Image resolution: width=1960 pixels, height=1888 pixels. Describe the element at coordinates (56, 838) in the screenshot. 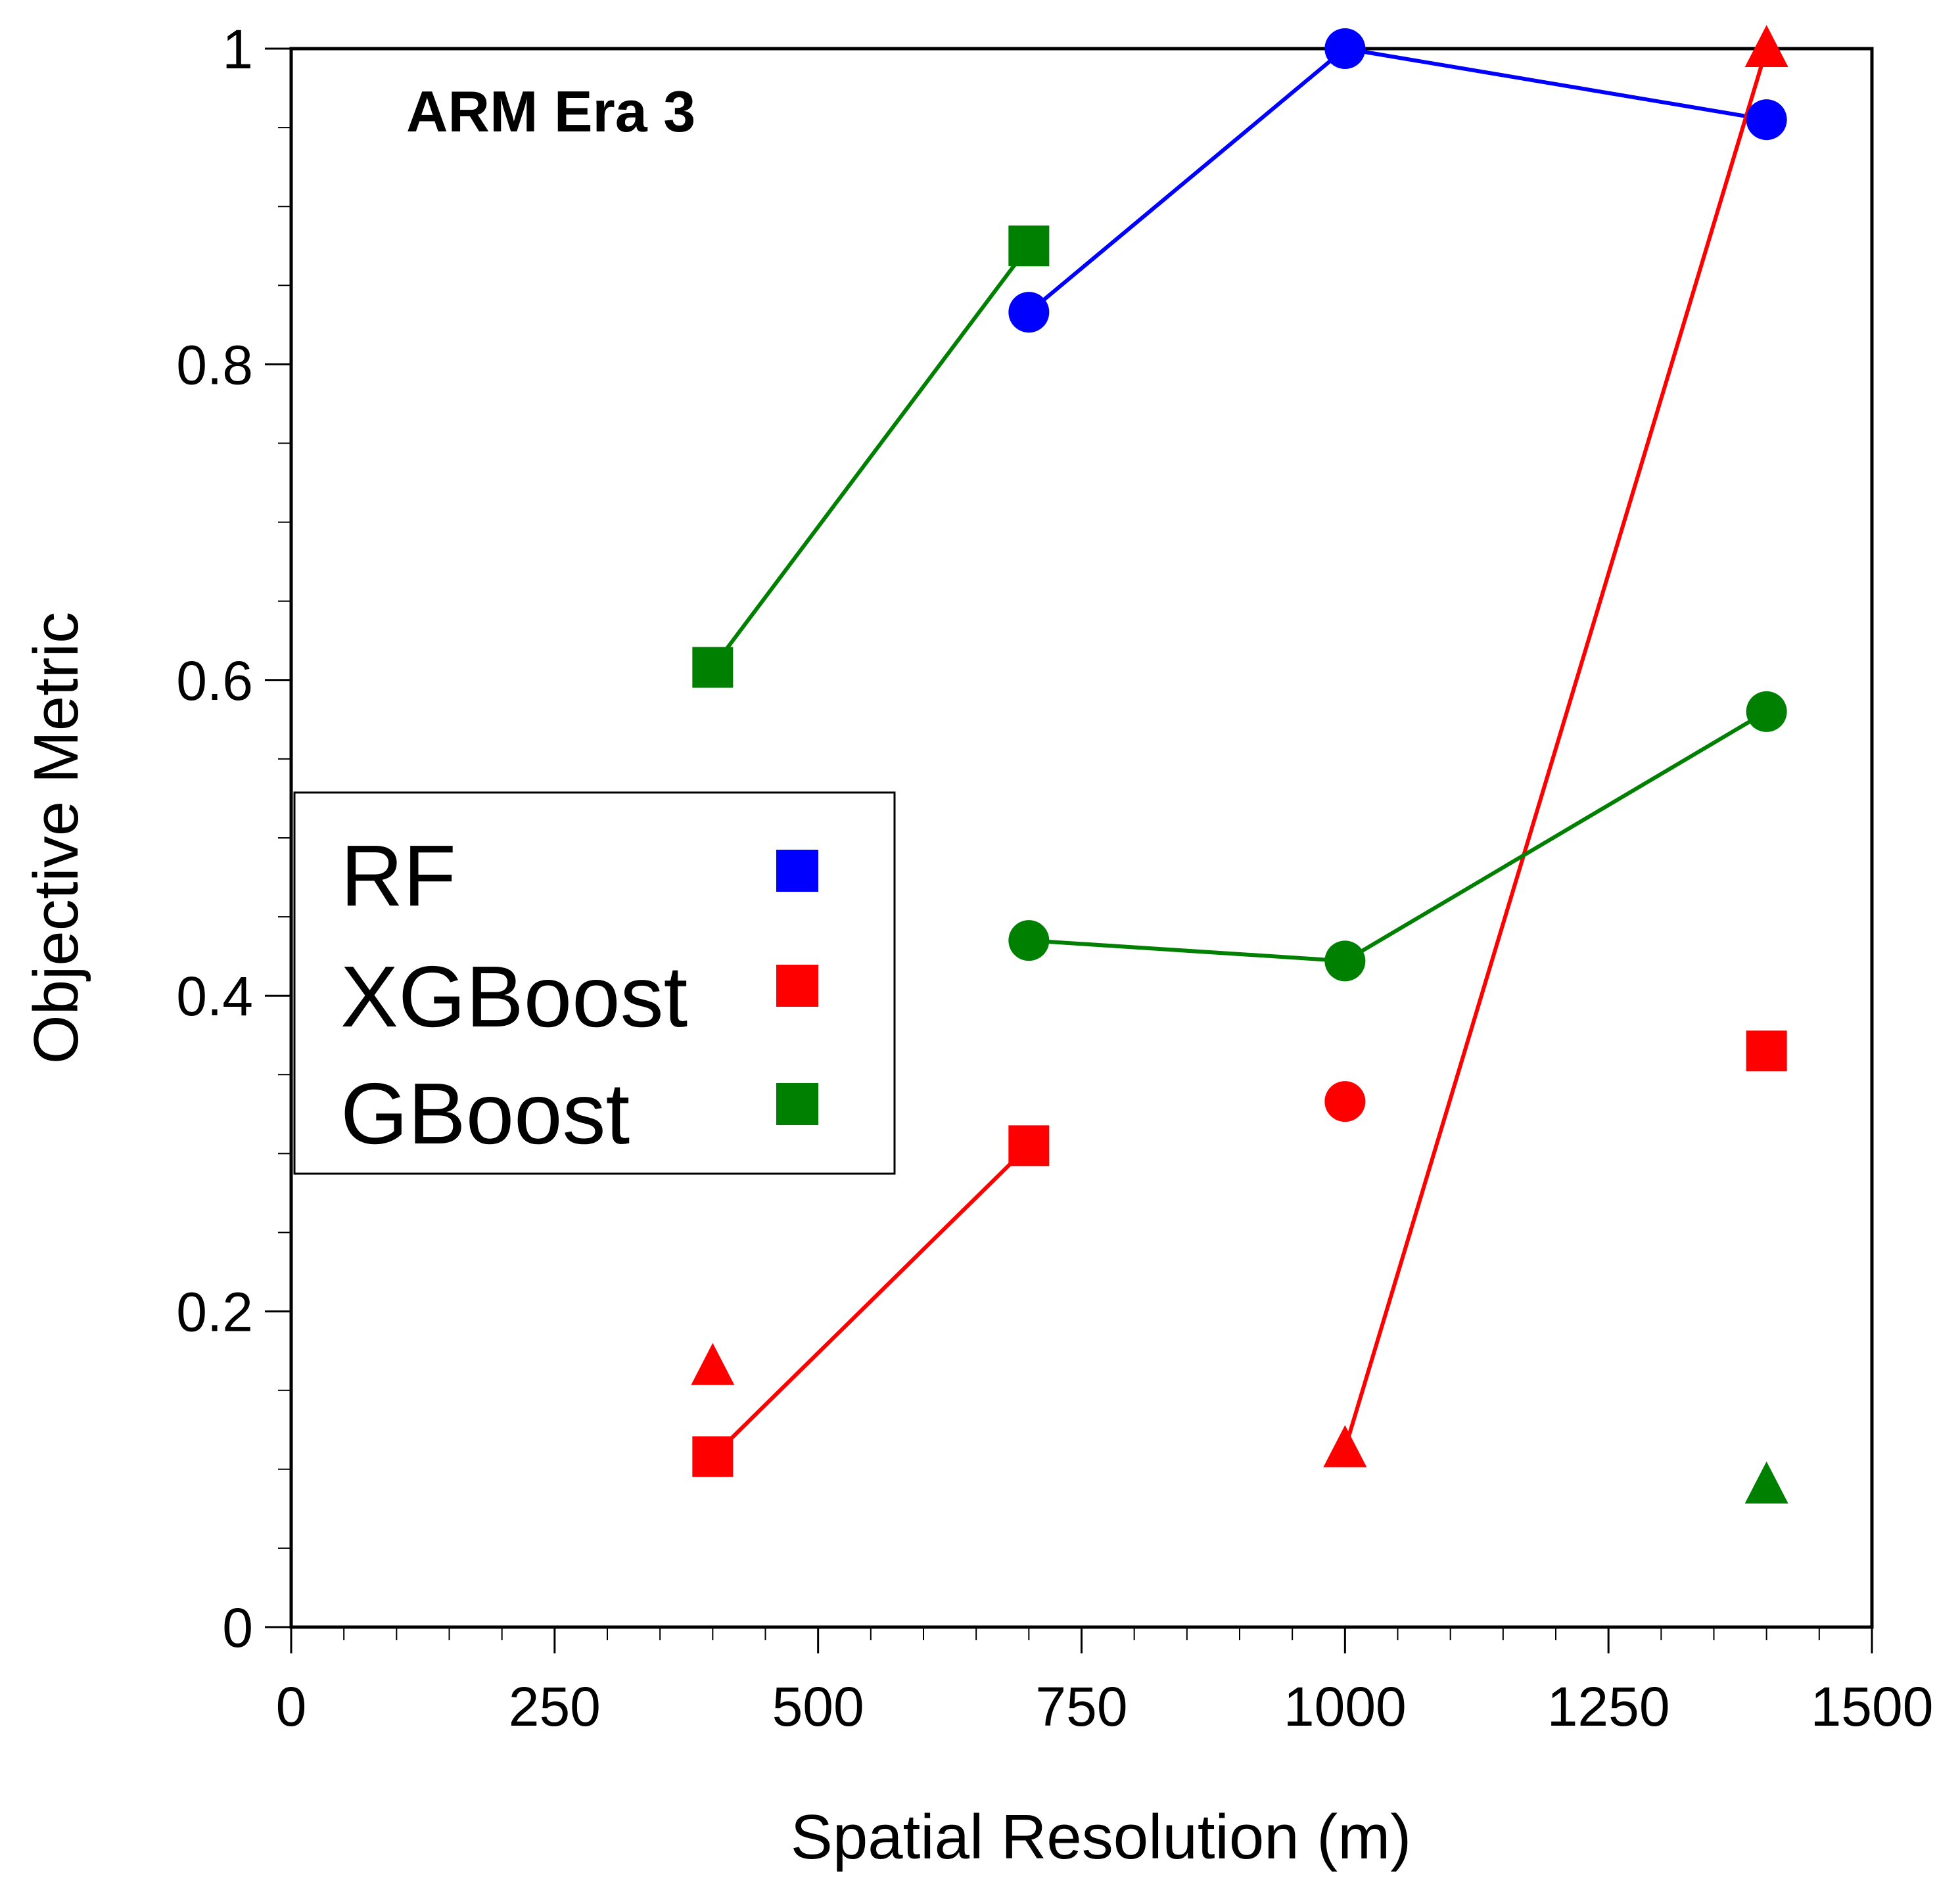

I see `y-axis-title: Objective Metric` at that location.